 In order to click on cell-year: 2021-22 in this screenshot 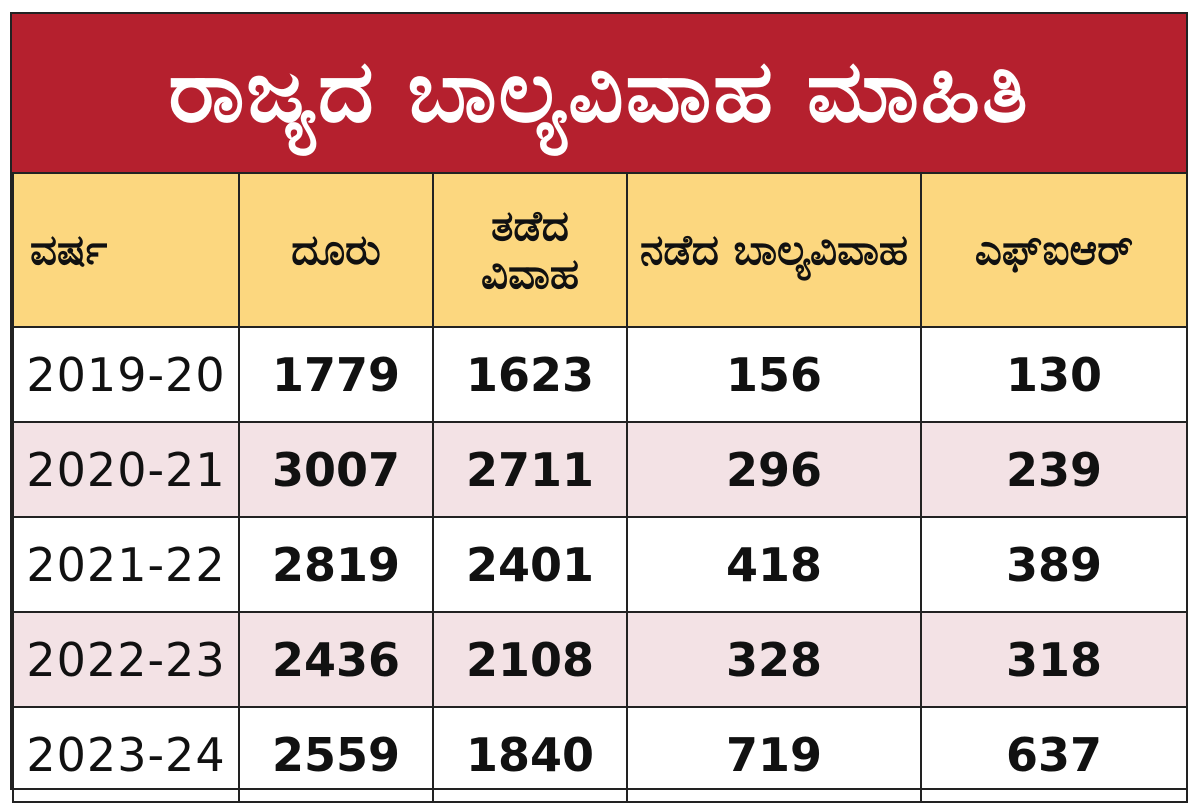, I will do `click(126, 564)`.